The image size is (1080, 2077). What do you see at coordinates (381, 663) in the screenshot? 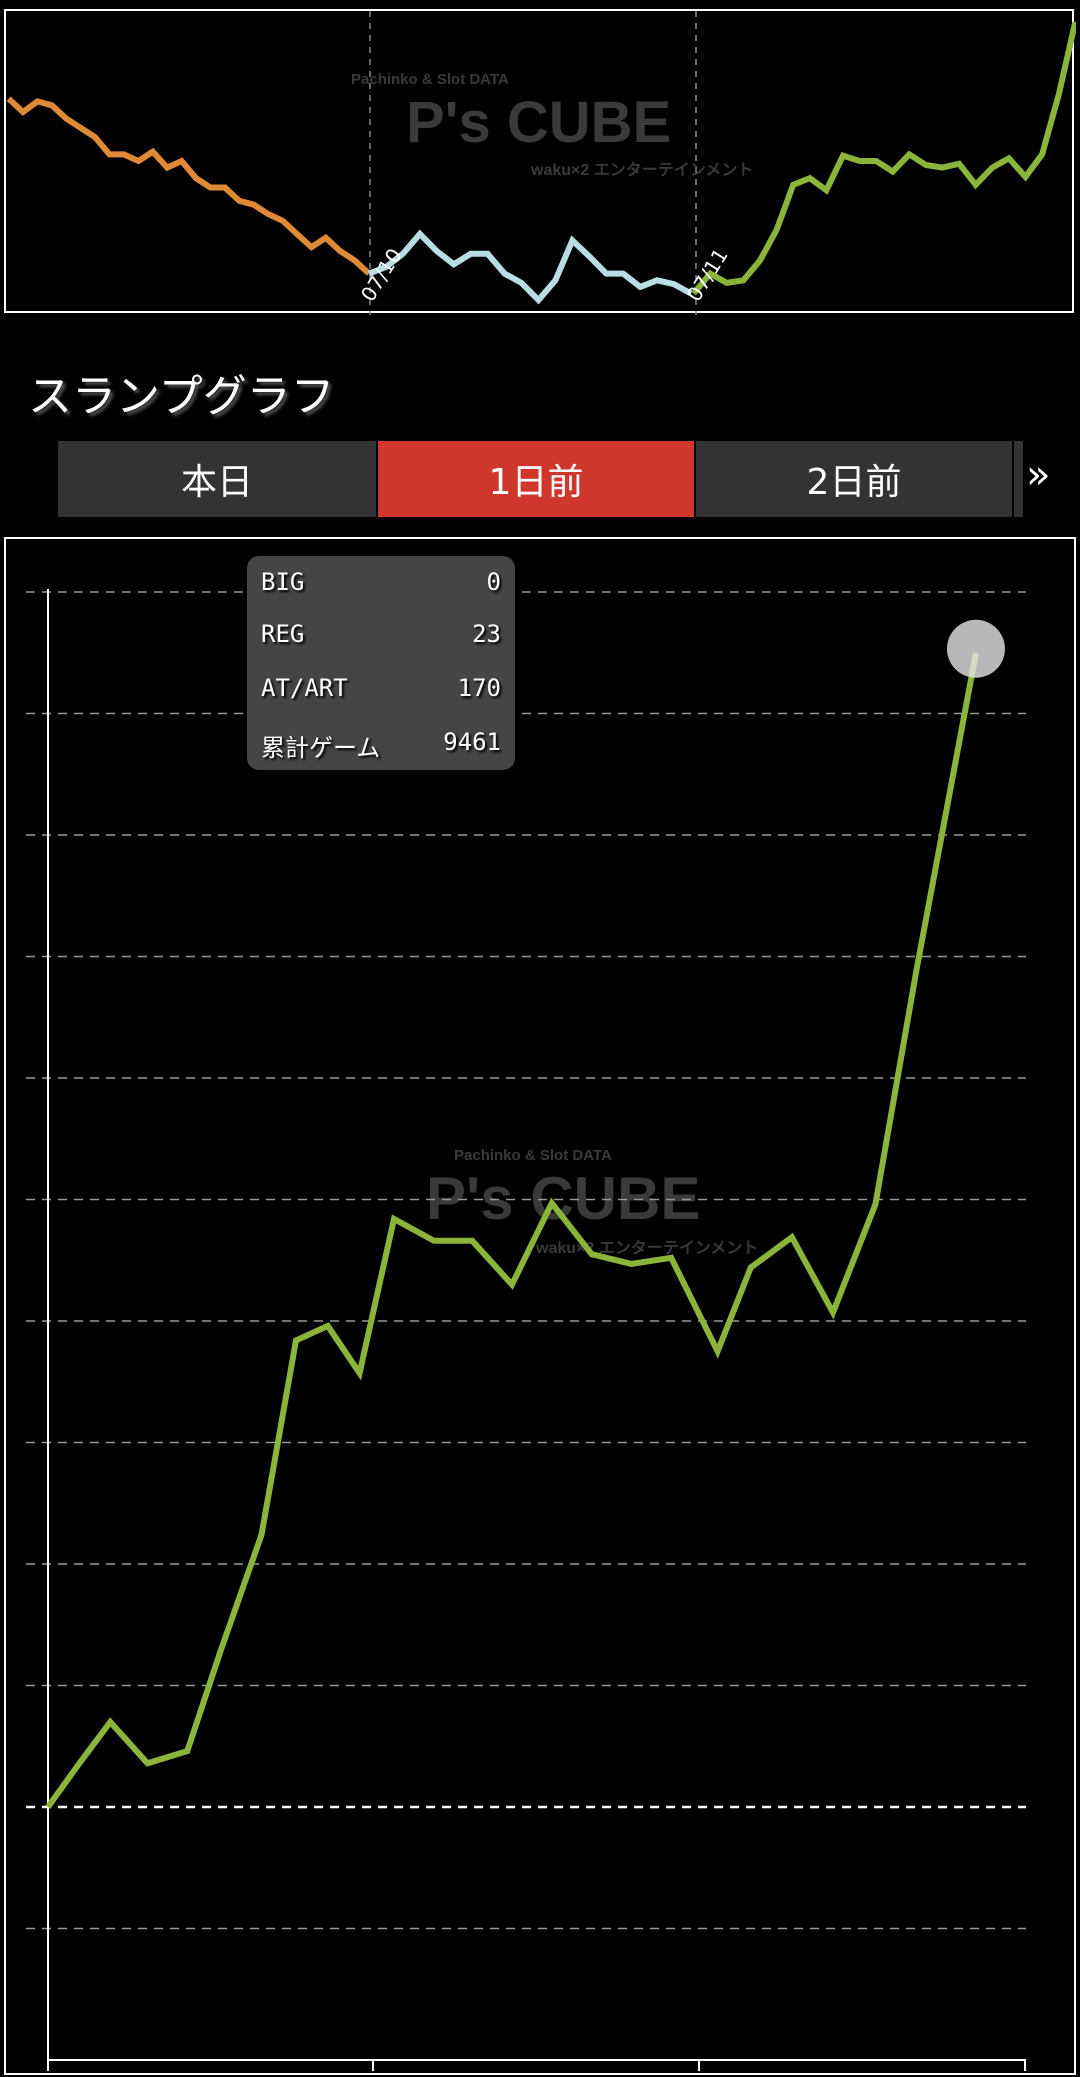
I see `stats-tooltip: BIG 0 REG 23 AT/ART 170 累計ゲーム 9461` at bounding box center [381, 663].